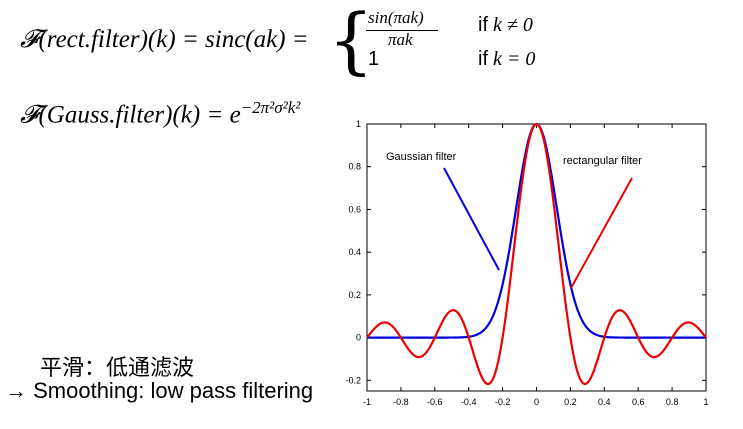 The height and width of the screenshot is (429, 743). Describe the element at coordinates (358, 124) in the screenshot. I see `y-tick-label: 1` at that location.